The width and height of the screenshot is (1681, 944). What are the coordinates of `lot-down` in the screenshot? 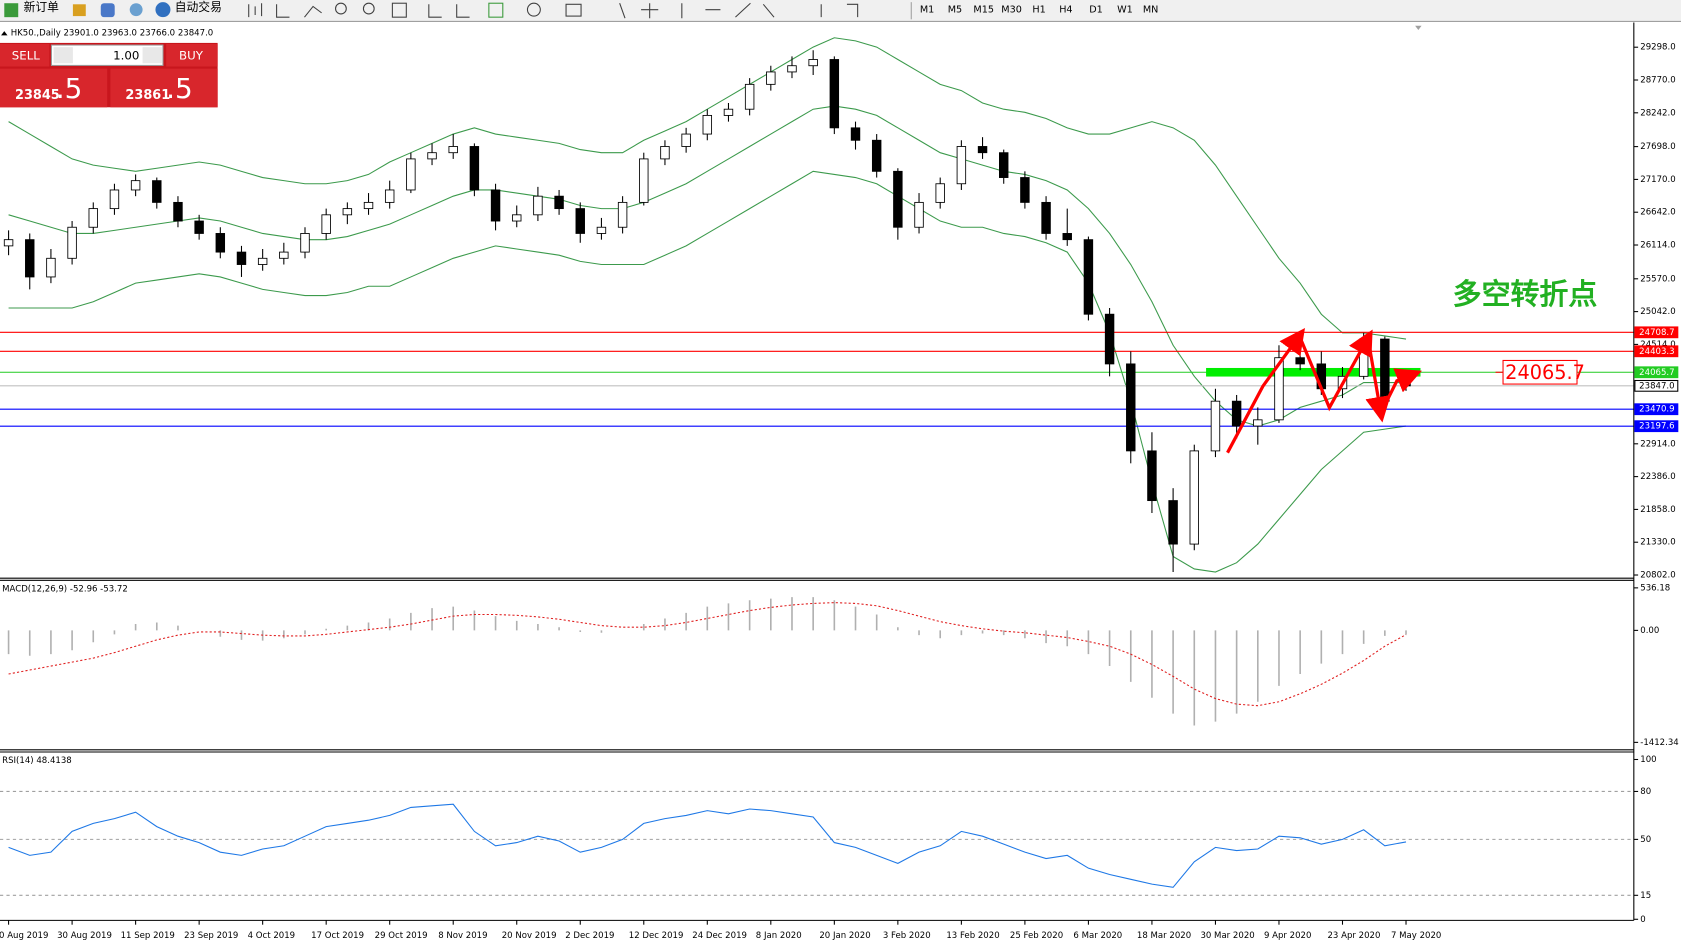 It's located at (63, 55).